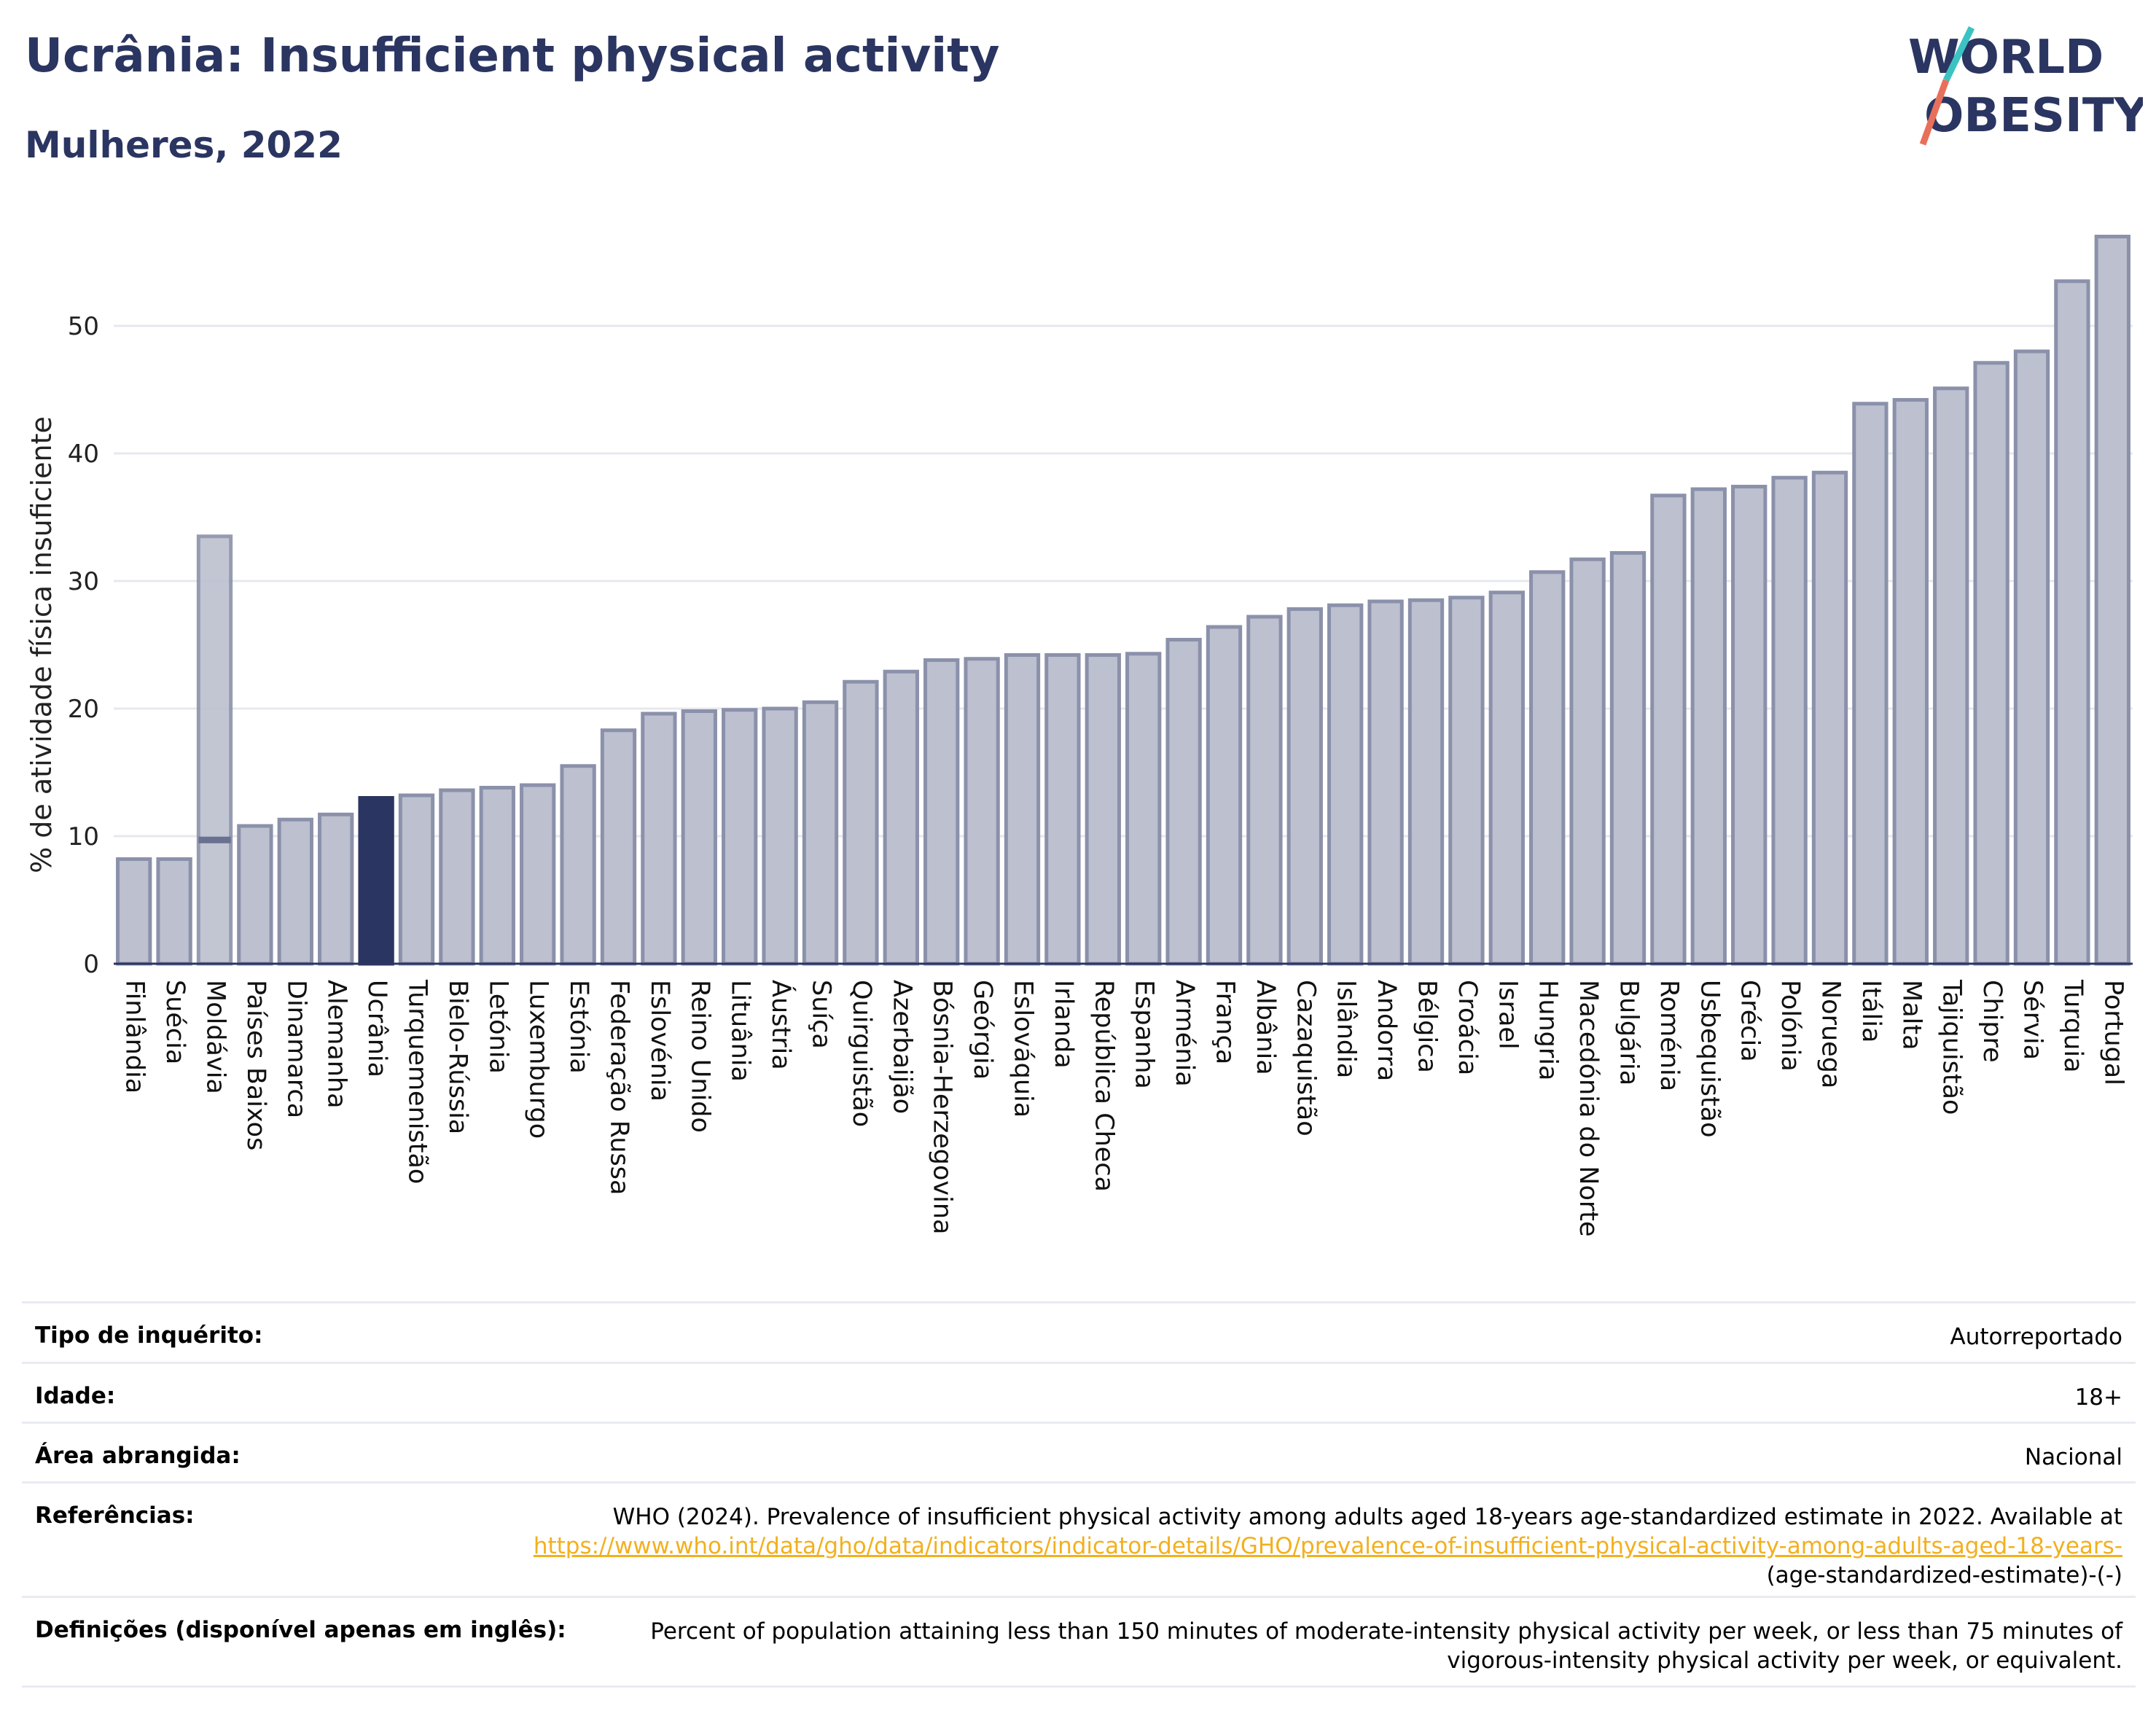 The image size is (2156, 1735). Describe the element at coordinates (2026, 86) in the screenshot. I see `world-obesity-logo: WORLD OBESITY` at that location.